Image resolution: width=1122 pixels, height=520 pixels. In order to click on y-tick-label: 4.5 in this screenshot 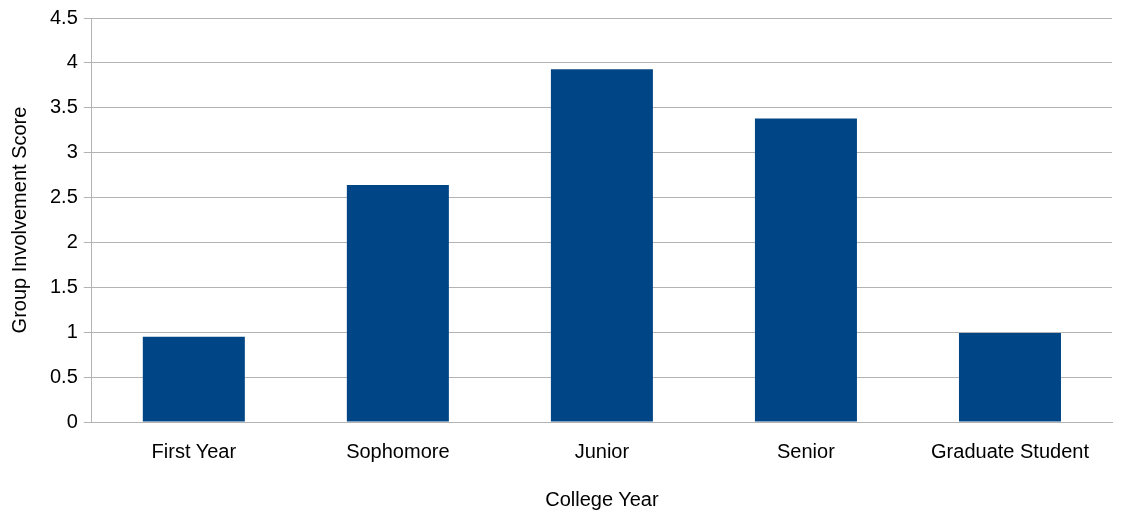, I will do `click(63, 16)`.